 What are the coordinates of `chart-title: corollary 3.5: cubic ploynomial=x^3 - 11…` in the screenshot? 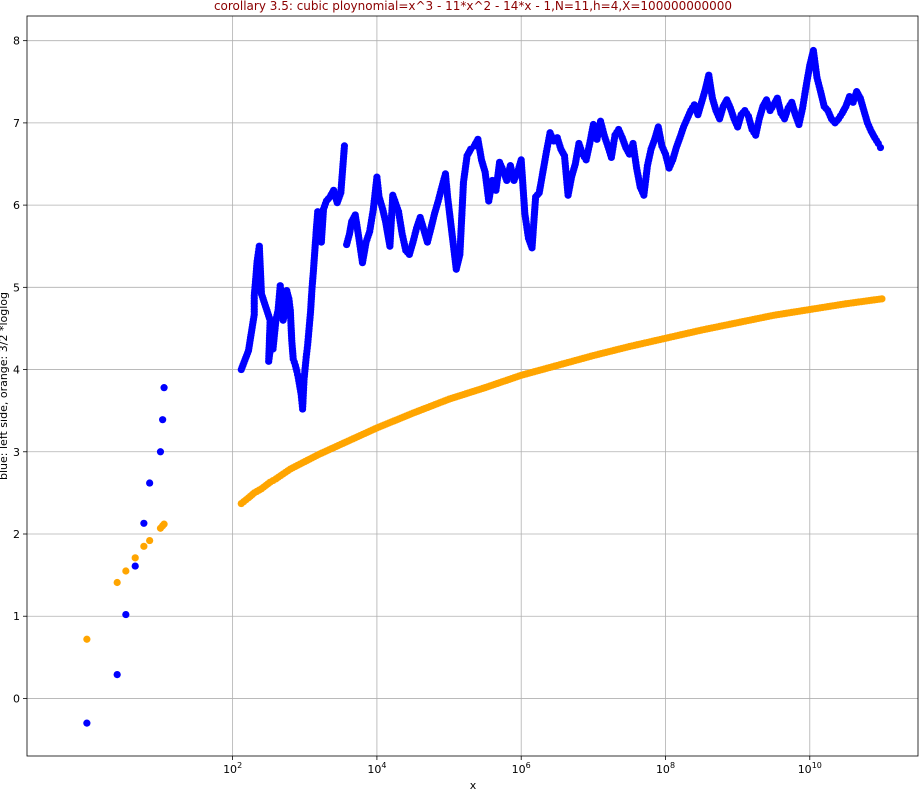 It's located at (473, 6).